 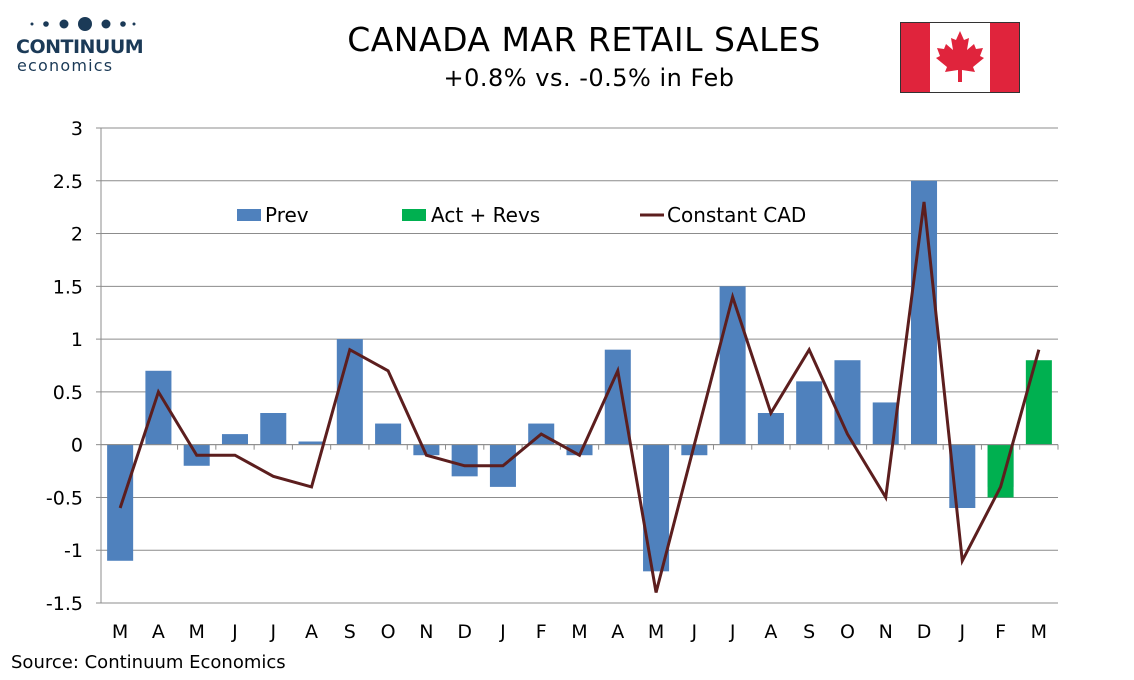 I want to click on y-tick-label: 1.5, so click(x=68, y=287).